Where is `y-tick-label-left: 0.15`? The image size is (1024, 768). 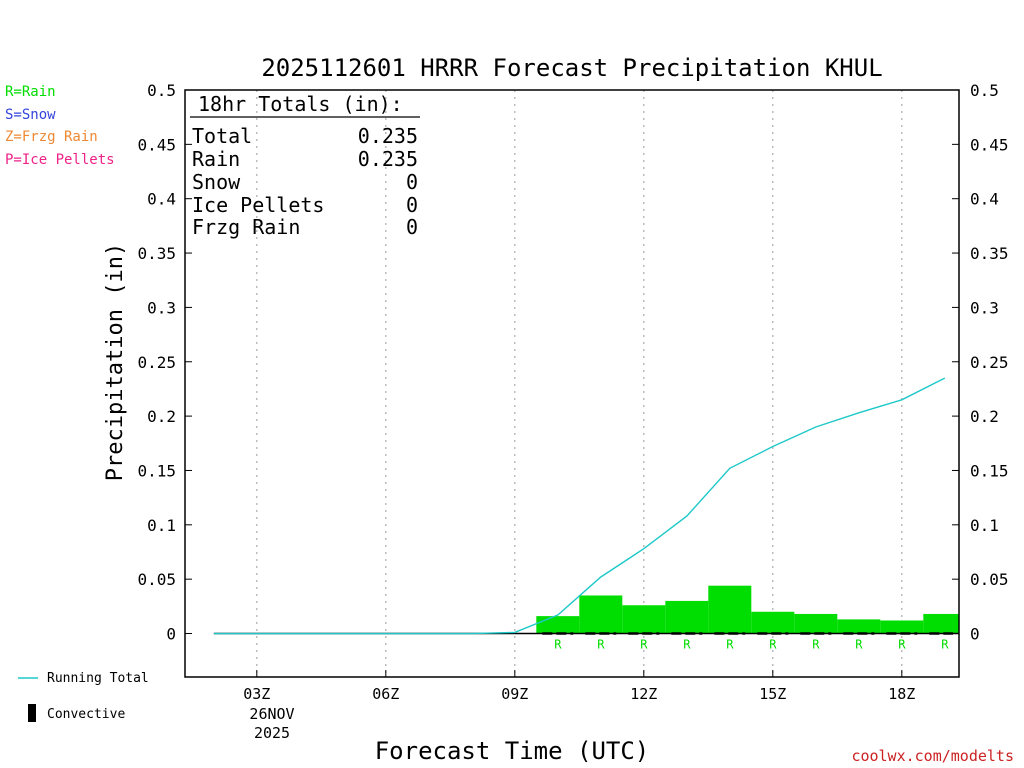 y-tick-label-left: 0.15 is located at coordinates (156, 470).